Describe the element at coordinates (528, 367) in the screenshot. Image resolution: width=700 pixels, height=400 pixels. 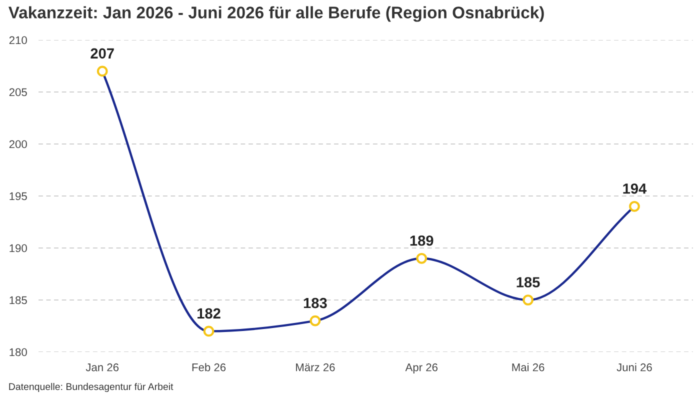
I see `x-tick-label: Mai 26` at that location.